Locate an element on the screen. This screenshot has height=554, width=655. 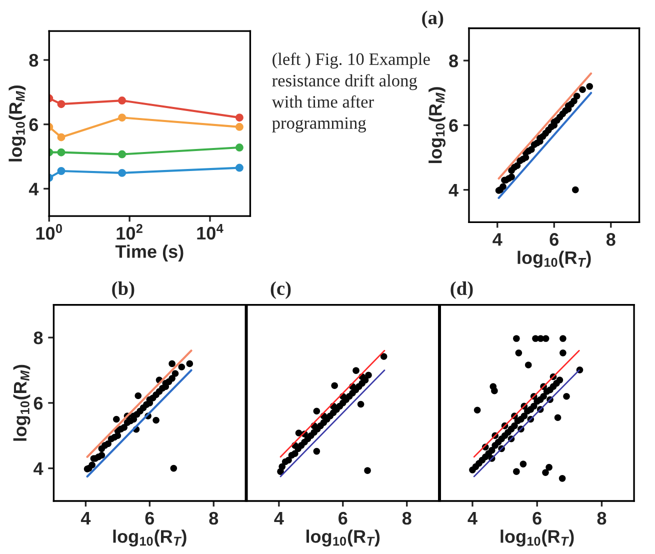
chart-title: (b) is located at coordinates (123, 290).